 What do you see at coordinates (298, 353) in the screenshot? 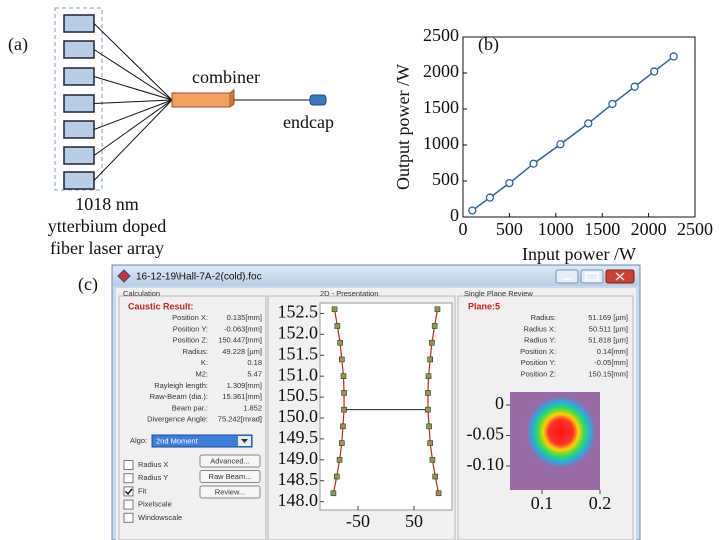
I see `y-tick-label: 151.5` at bounding box center [298, 353].